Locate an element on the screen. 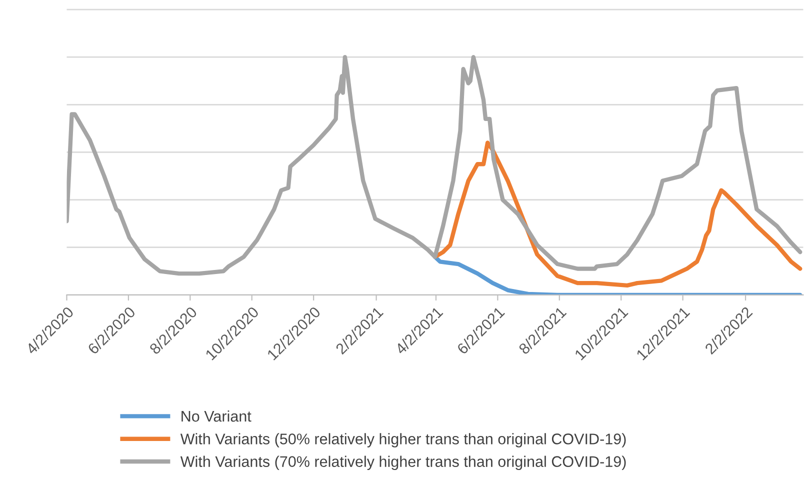 This screenshot has width=804, height=478. legend-label: With Variants (50% relatively higher trans than original COVID-19) is located at coordinates (403, 440).